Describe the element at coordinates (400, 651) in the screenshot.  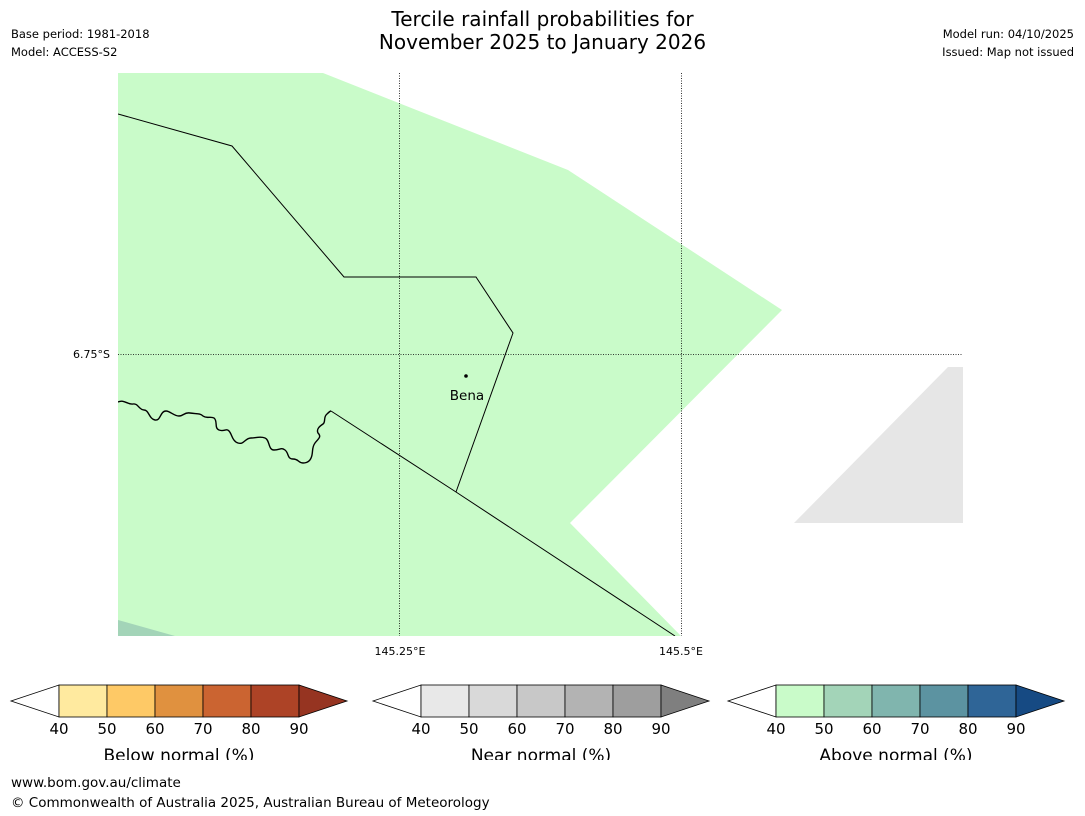
I see `lon-label-145-25: 145.25°E` at that location.